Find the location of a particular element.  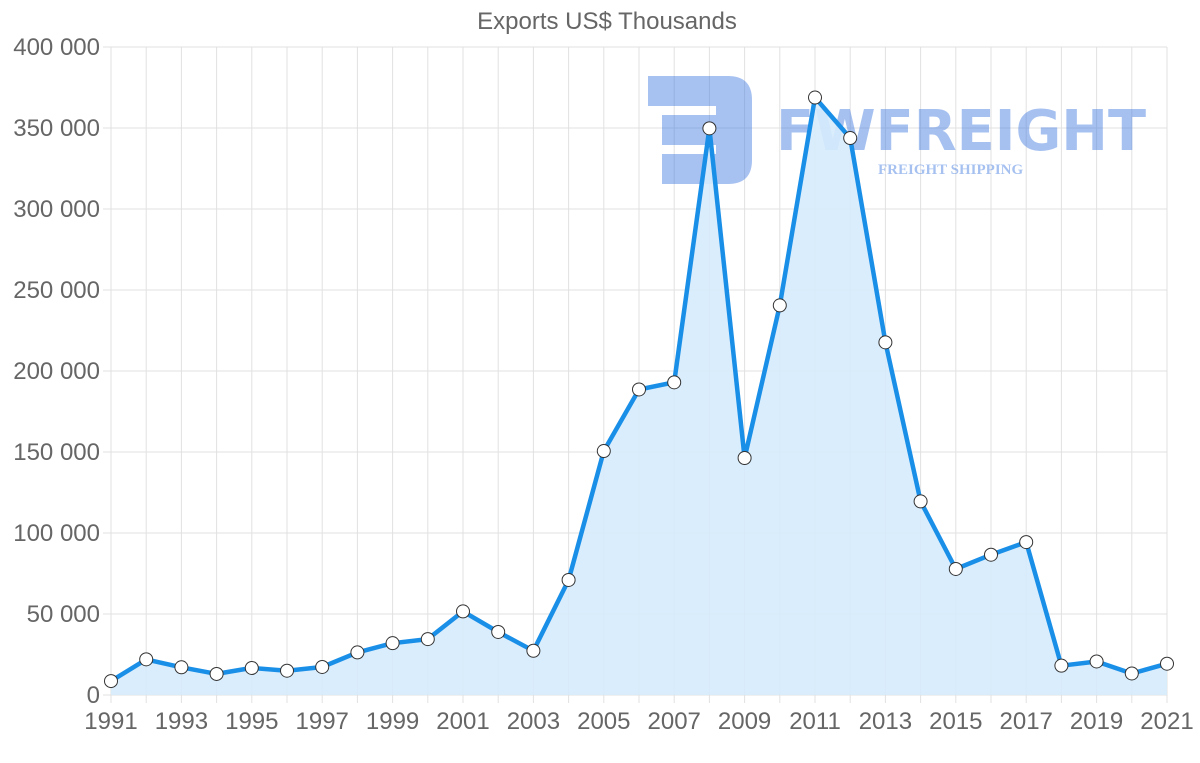

logo-mark-icon is located at coordinates (700, 130).